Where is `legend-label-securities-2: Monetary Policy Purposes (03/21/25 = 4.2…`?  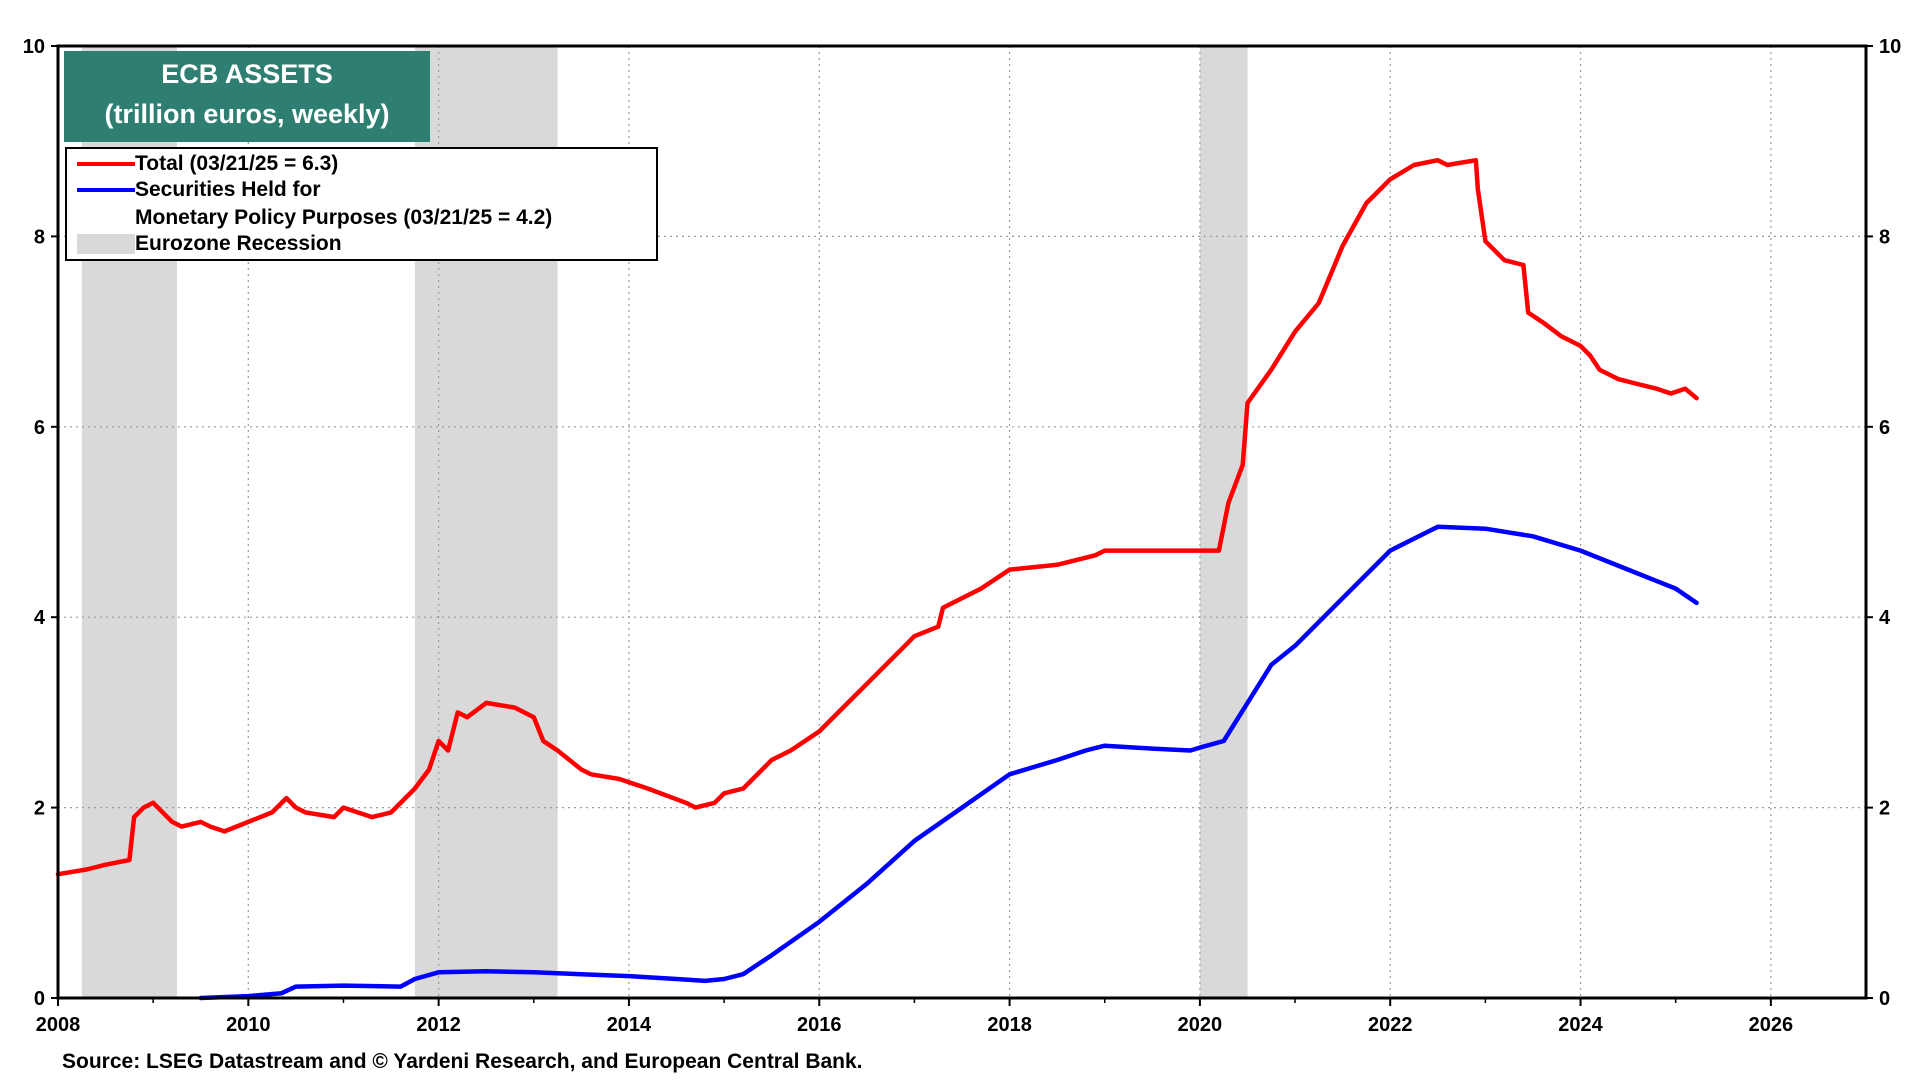
legend-label-securities-2: Monetary Policy Purposes (03/21/25 = 4.2… is located at coordinates (344, 217).